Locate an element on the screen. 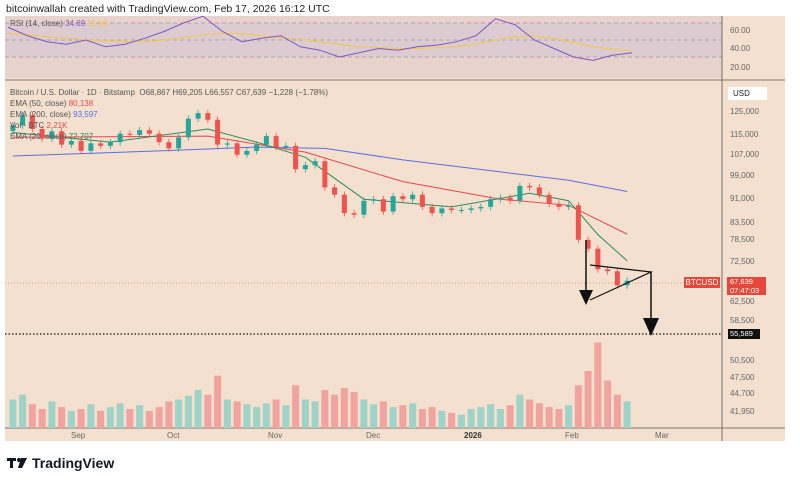  volume-value: 2.21K is located at coordinates (57, 125).